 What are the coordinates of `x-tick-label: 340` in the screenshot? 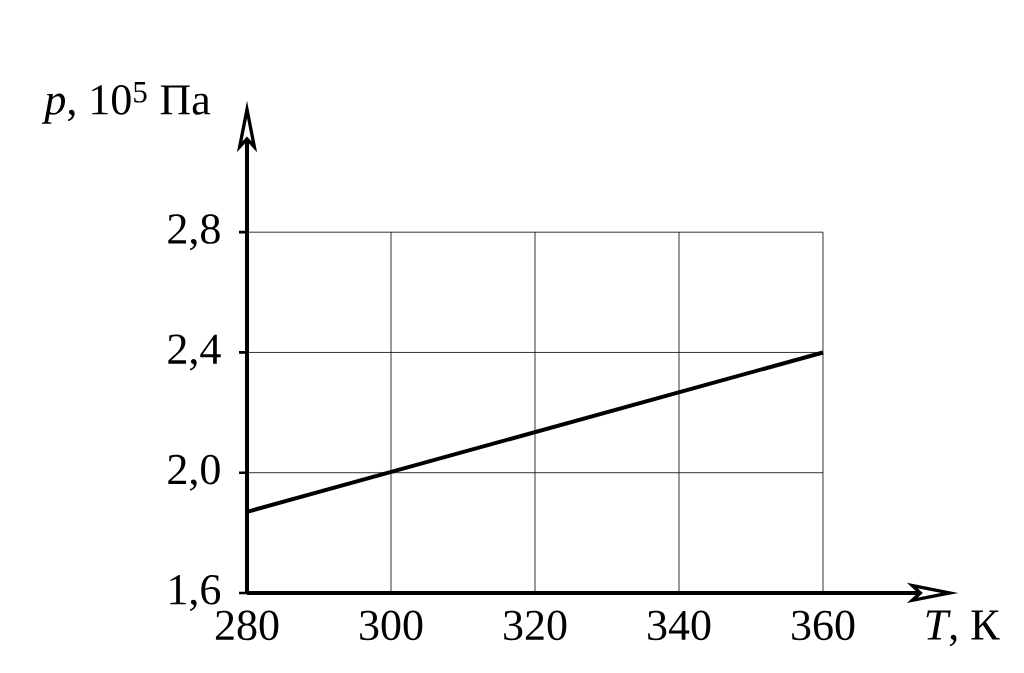 It's located at (679, 625).